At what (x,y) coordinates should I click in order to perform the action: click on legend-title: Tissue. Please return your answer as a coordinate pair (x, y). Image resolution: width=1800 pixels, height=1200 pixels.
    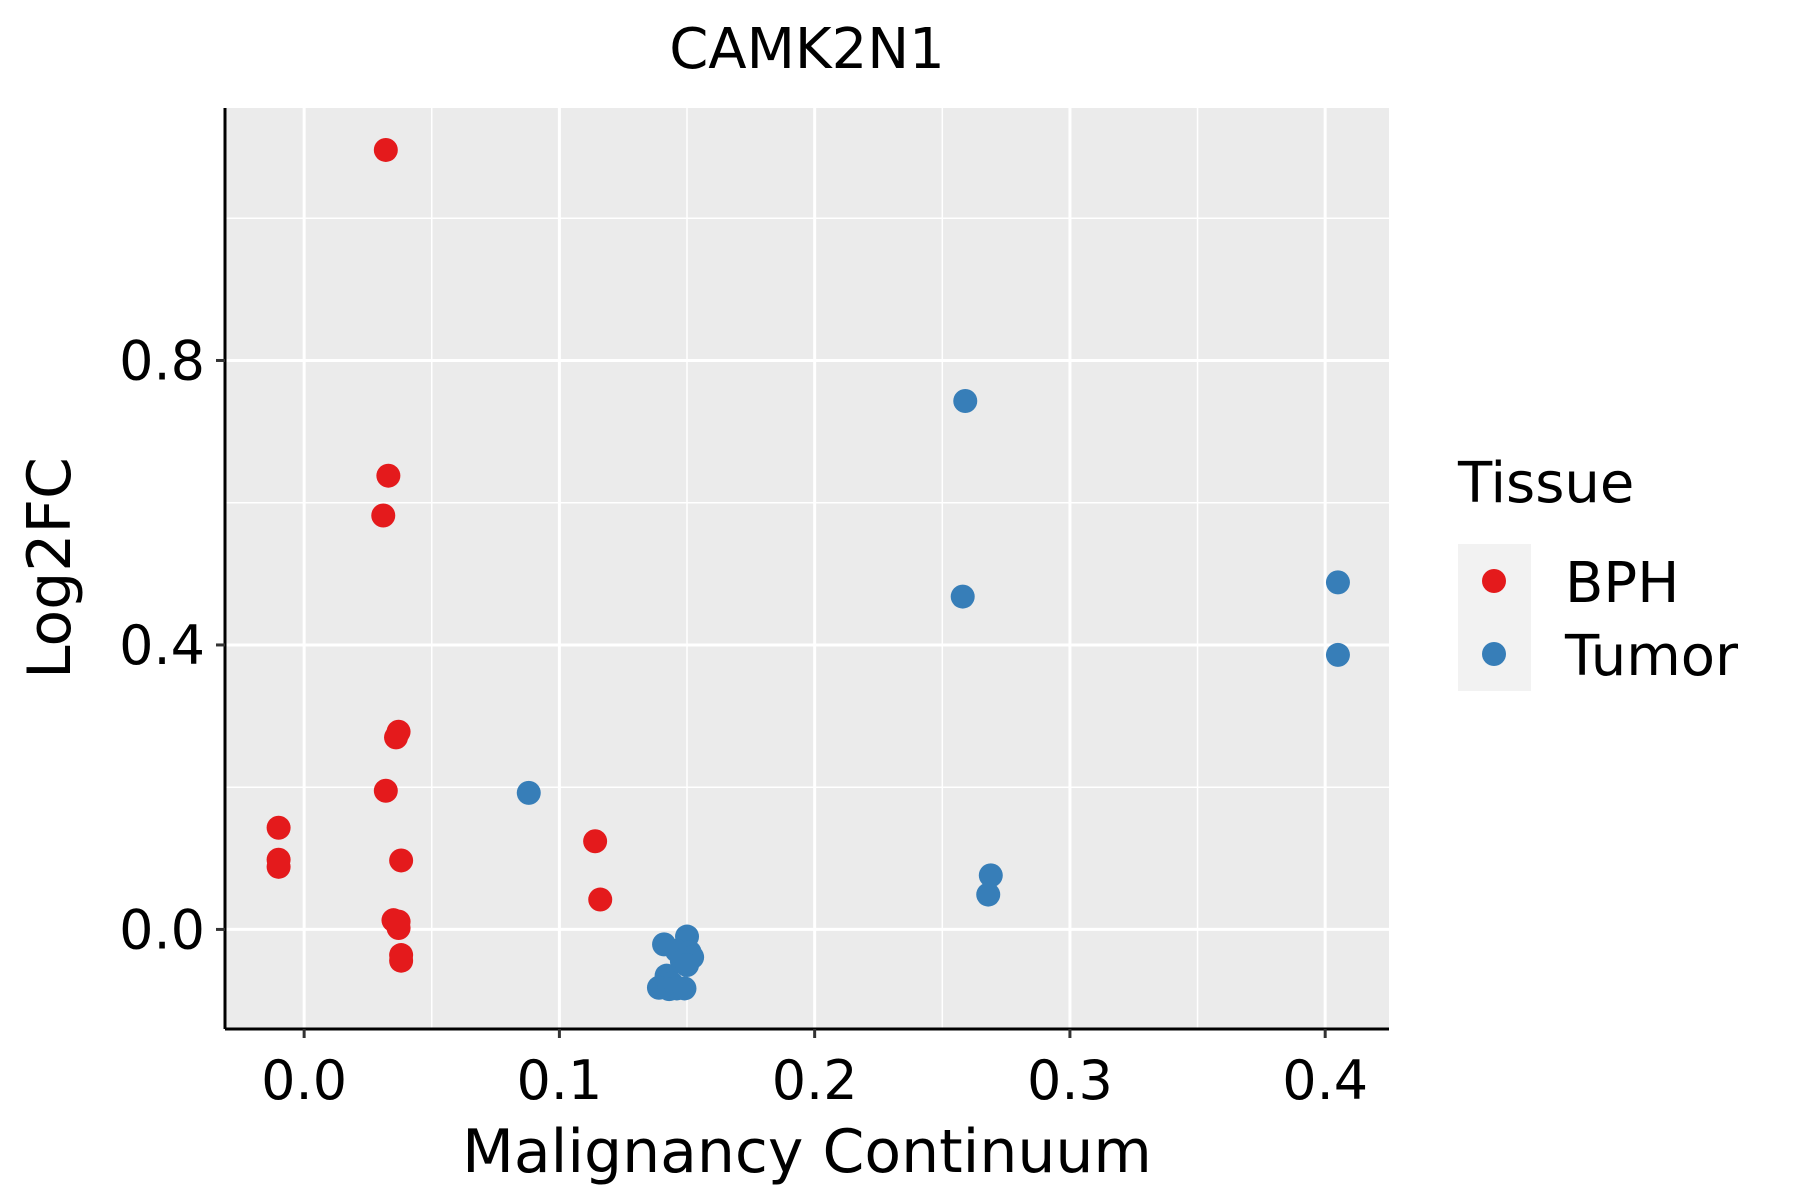
    Looking at the image, I should click on (1545, 483).